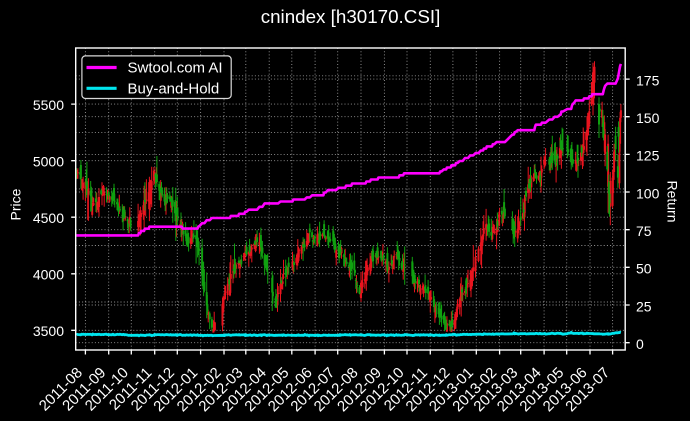 The height and width of the screenshot is (421, 690). Describe the element at coordinates (16, 204) in the screenshot. I see `svg-text: Price` at that location.